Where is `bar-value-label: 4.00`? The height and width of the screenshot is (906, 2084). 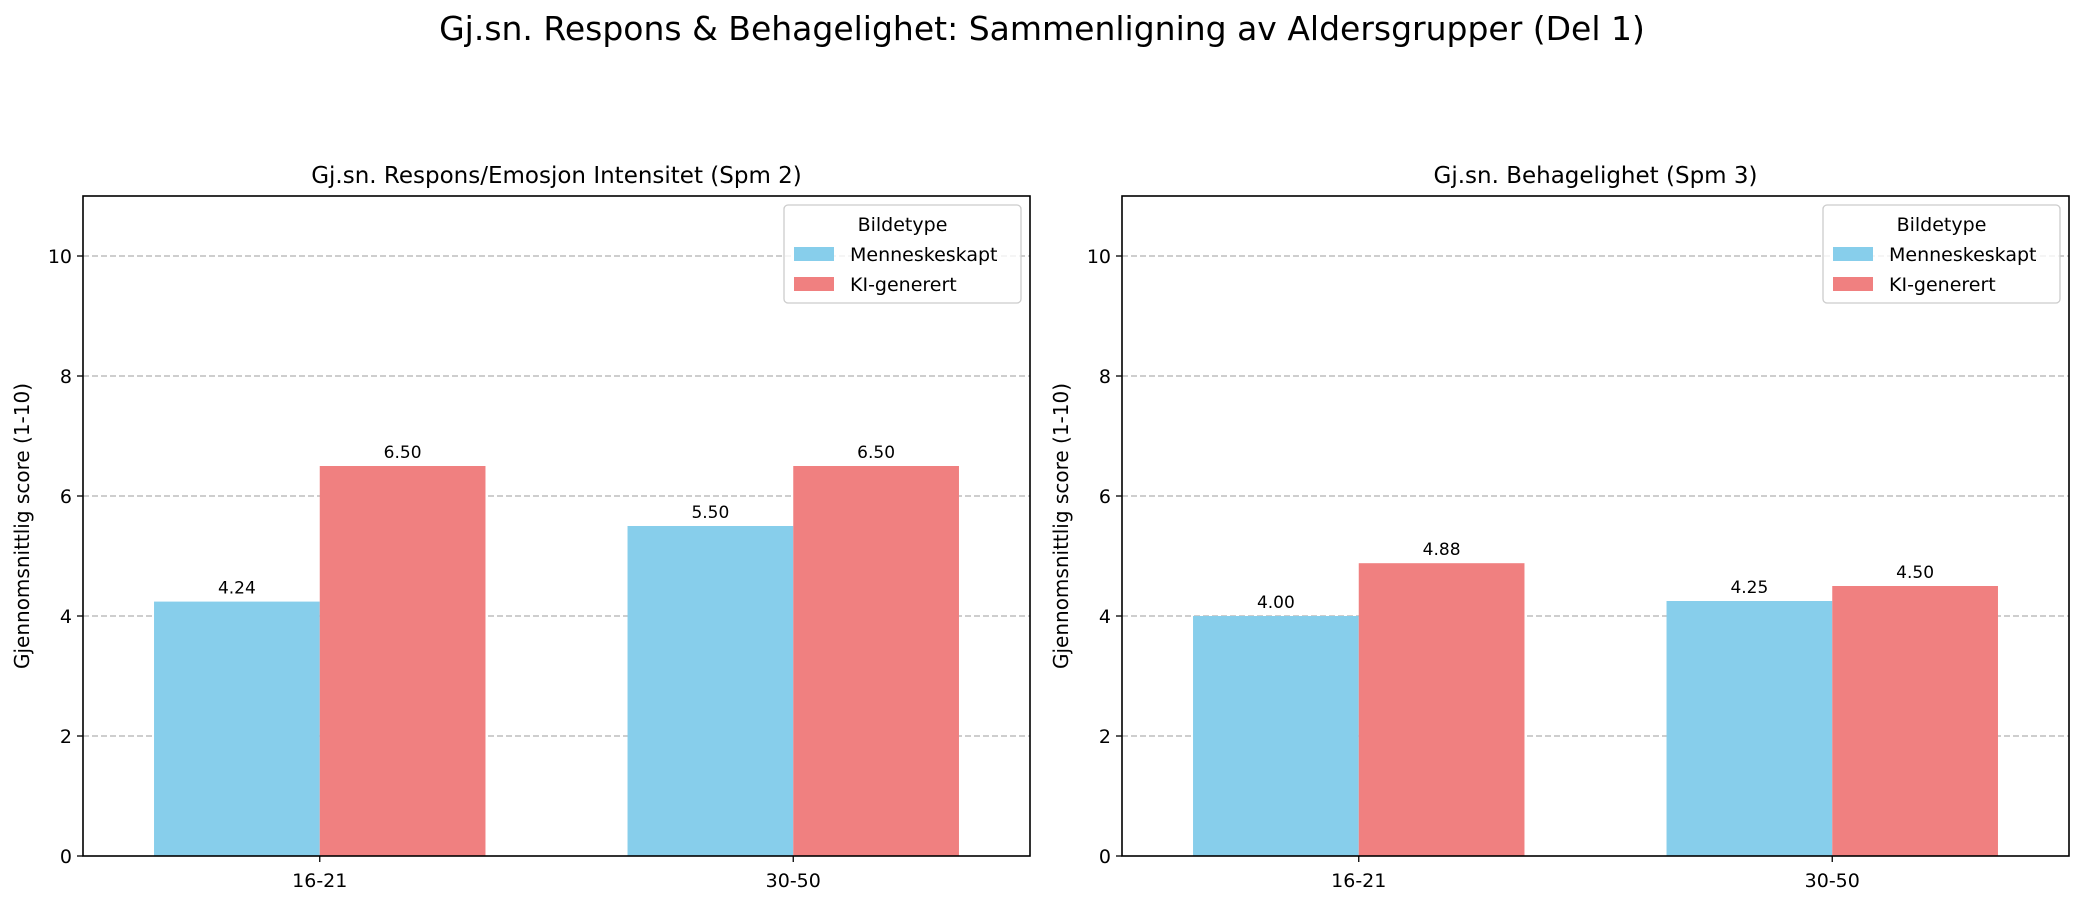
bar-value-label: 4.00 is located at coordinates (1276, 603).